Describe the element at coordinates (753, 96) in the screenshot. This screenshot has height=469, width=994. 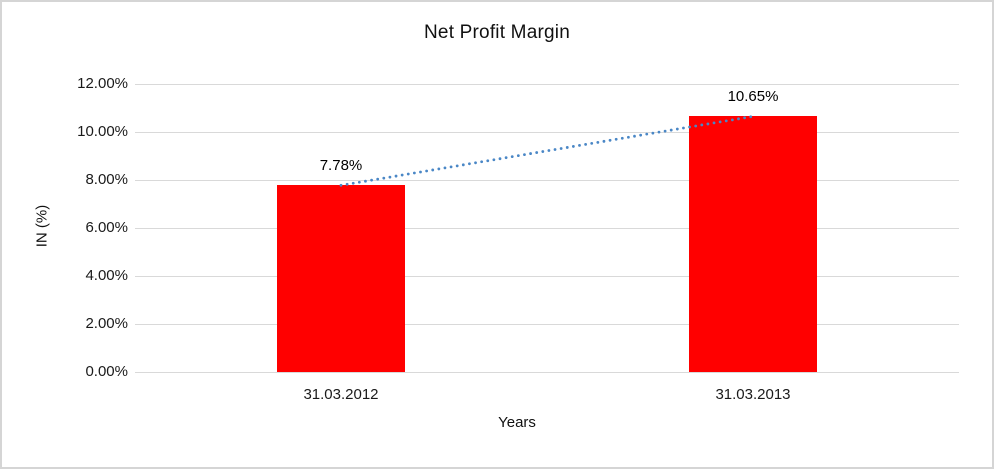
I see `bar-value-label: 10.65%` at that location.